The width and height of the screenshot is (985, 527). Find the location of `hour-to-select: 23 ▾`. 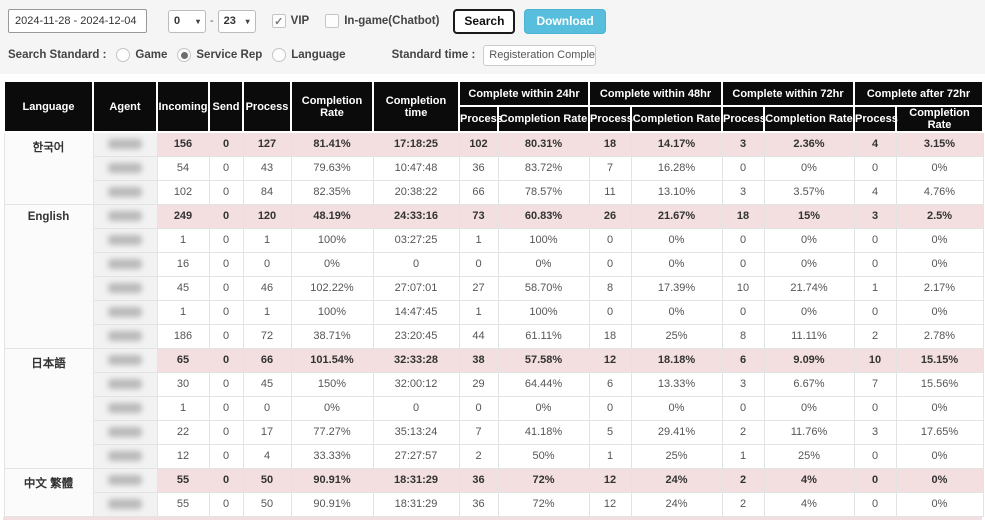

hour-to-select: 23 ▾ is located at coordinates (236, 21).